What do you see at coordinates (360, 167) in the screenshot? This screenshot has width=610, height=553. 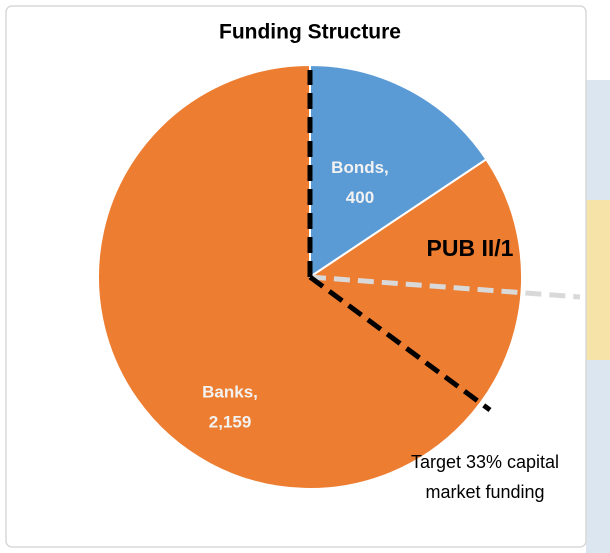 I see `data-label-name: Bonds,` at bounding box center [360, 167].